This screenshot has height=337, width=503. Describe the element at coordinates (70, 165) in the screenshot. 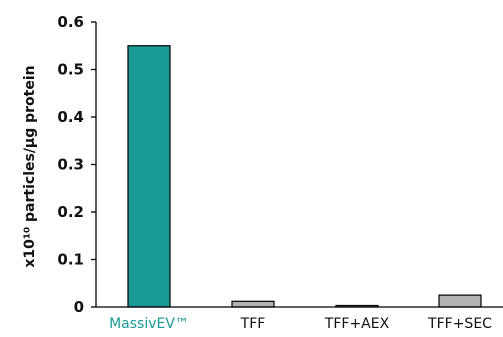

I see `y-tick-label-3: 0.3` at that location.